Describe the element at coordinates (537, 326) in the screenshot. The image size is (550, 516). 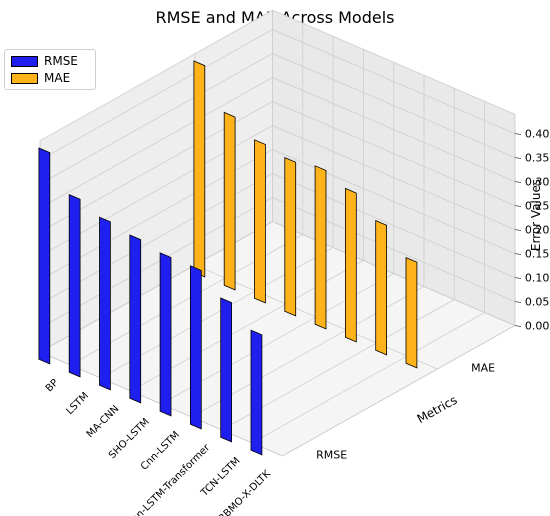
I see `z-tick-label: 0.00` at that location.